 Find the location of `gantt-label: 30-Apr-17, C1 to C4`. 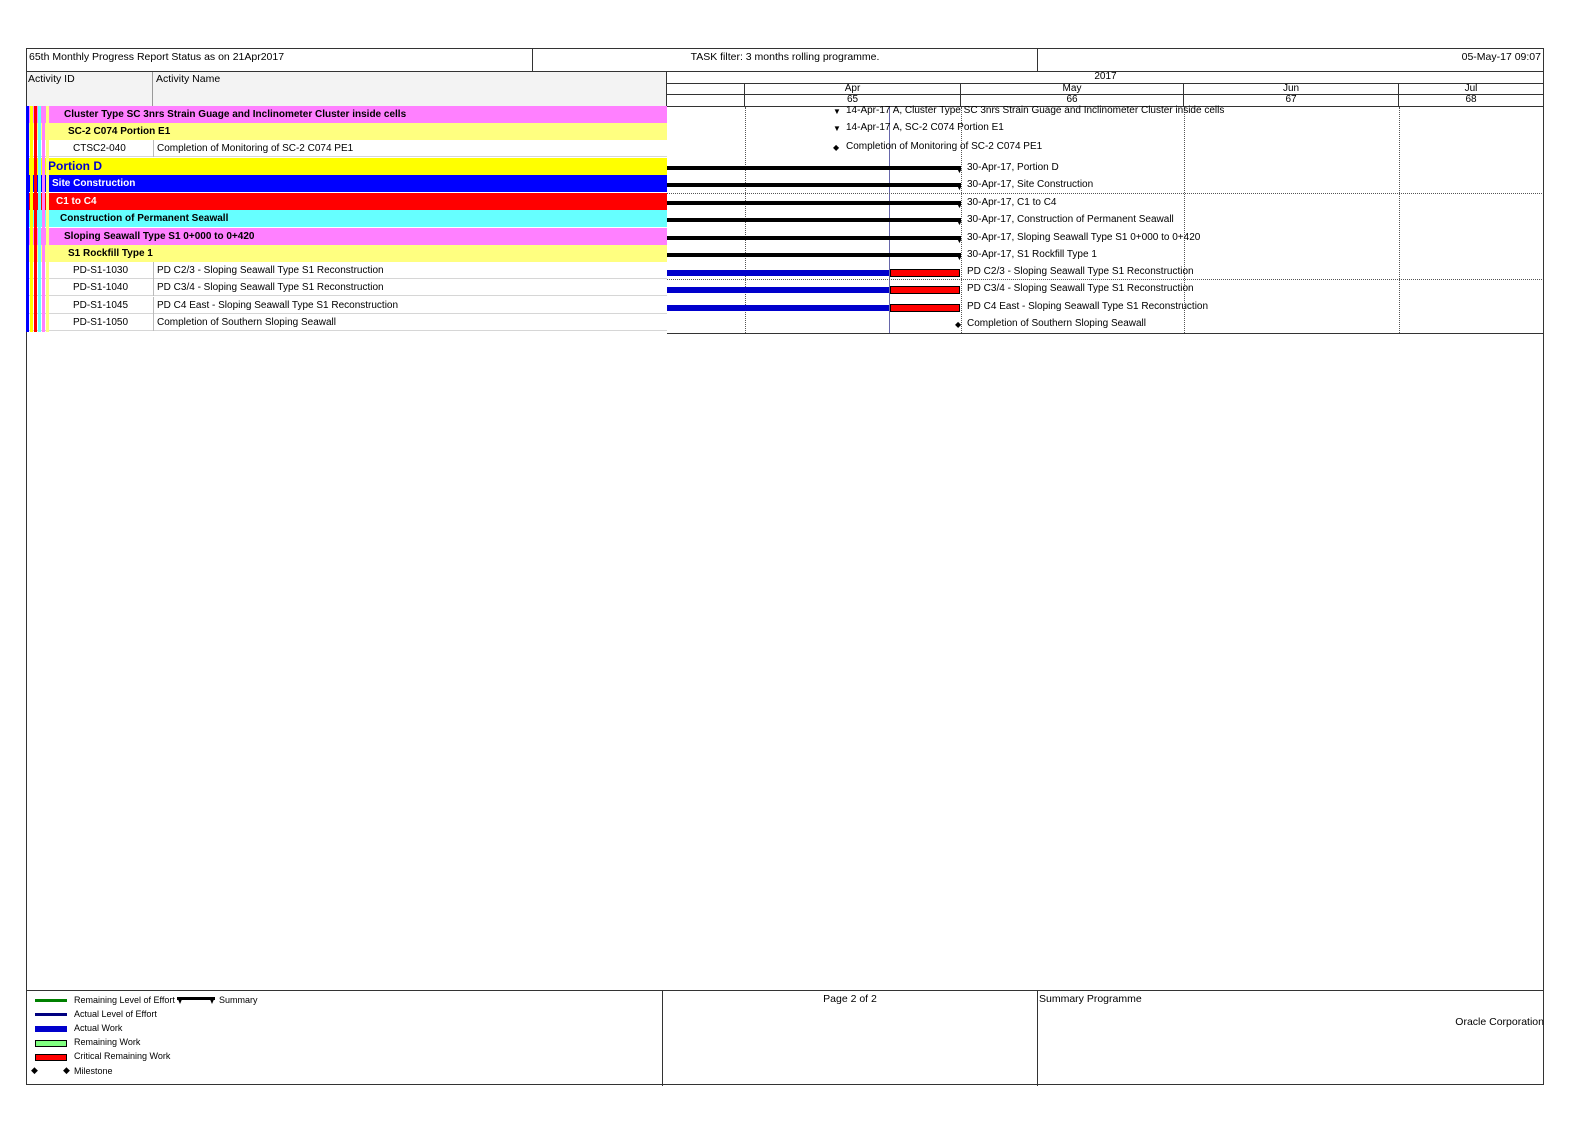

gantt-label: 30-Apr-17, C1 to C4 is located at coordinates (1012, 202).